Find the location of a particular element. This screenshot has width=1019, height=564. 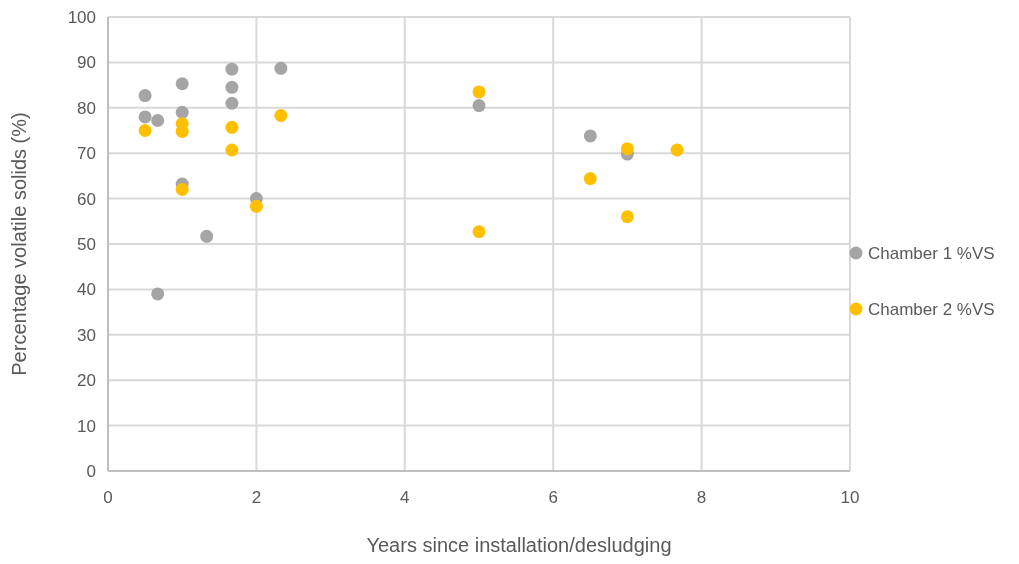

y-tick-label: 70 is located at coordinates (86, 154).